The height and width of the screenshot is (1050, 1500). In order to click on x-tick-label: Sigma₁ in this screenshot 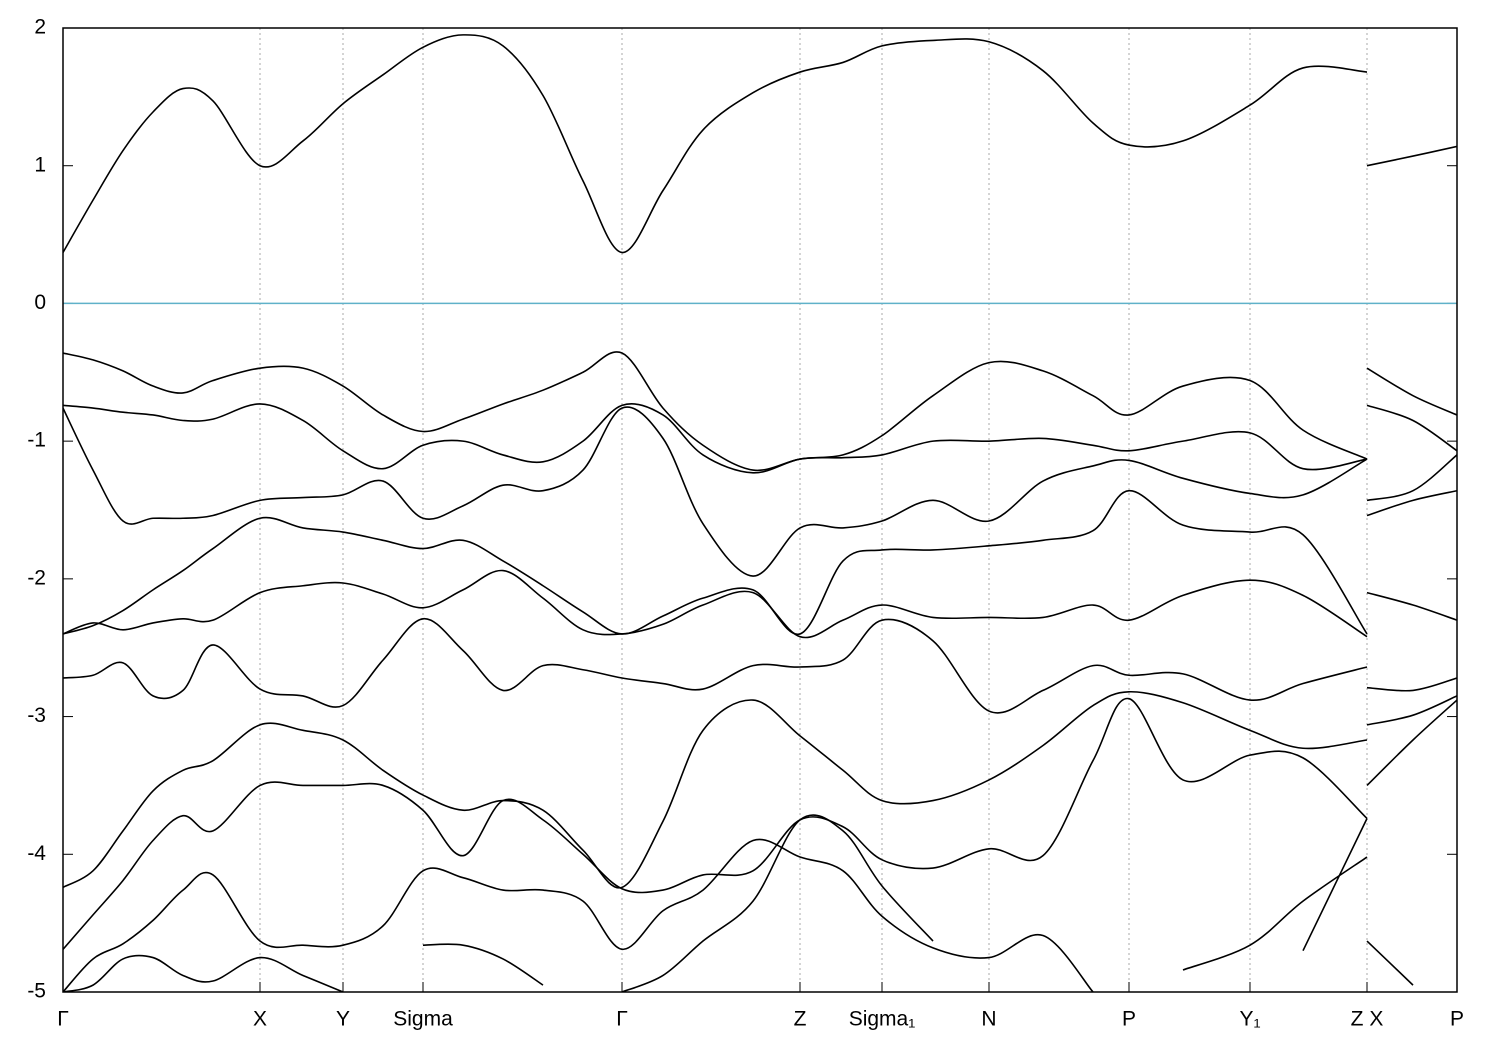, I will do `click(882, 1019)`.